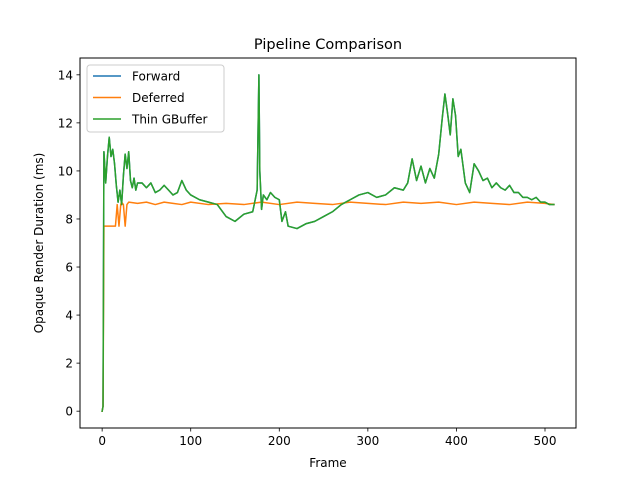 Image resolution: width=640 pixels, height=480 pixels. I want to click on y-axis-label: Opaque Render Duration (ms), so click(39, 243).